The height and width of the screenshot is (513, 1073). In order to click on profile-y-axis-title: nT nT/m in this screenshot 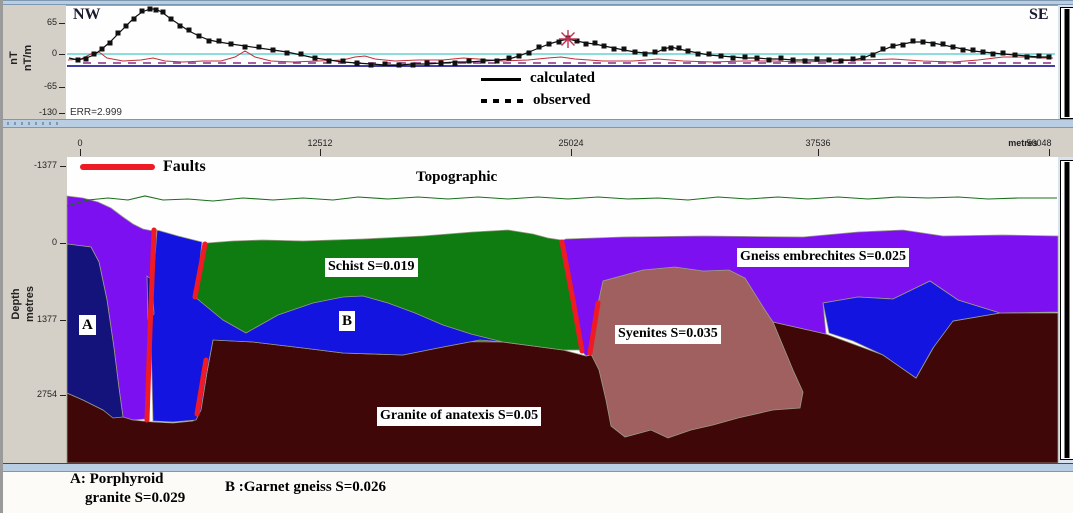, I will do `click(21, 58)`.